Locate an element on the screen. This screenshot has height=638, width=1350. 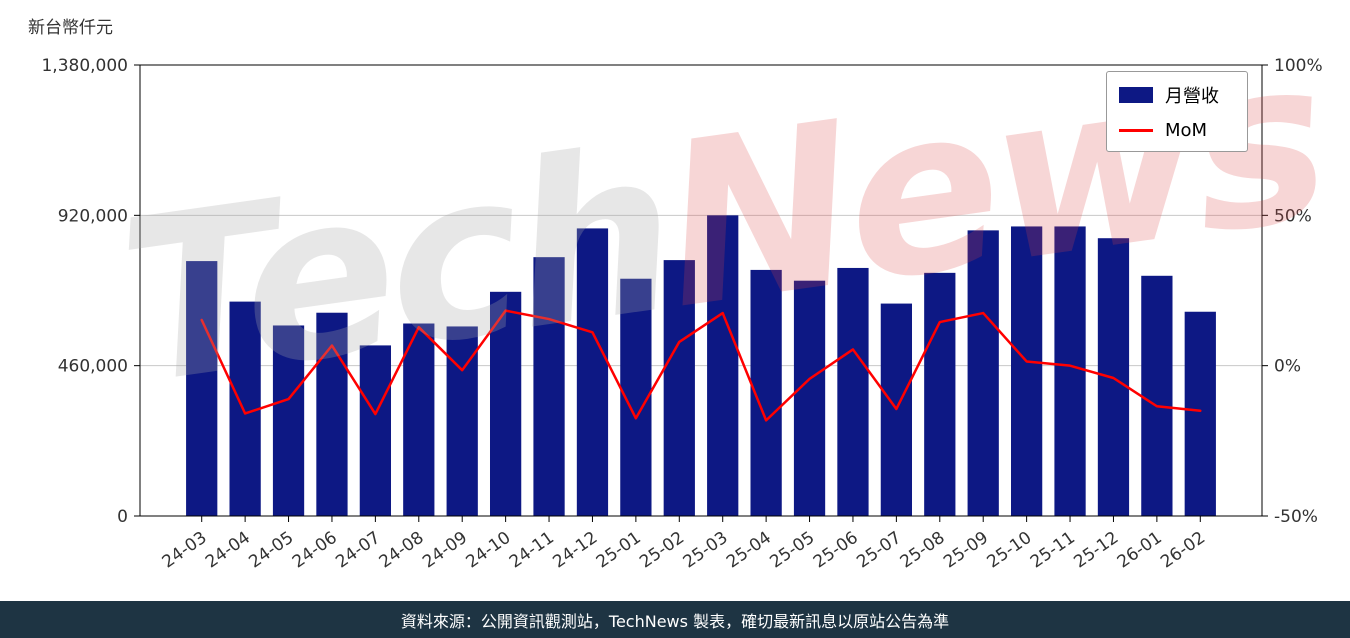
x-tick-label: 24-09 is located at coordinates (445, 550).